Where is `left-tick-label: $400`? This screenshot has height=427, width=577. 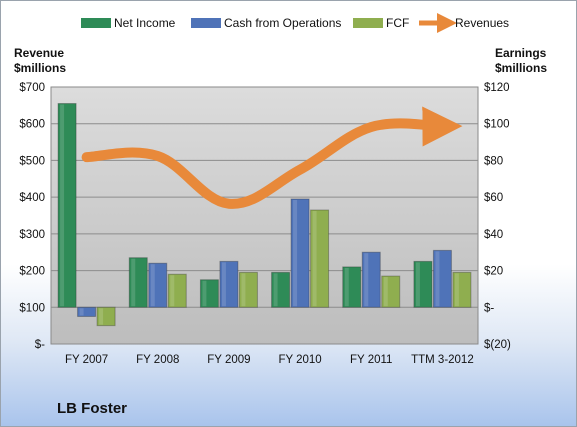 left-tick-label: $400 is located at coordinates (32, 198).